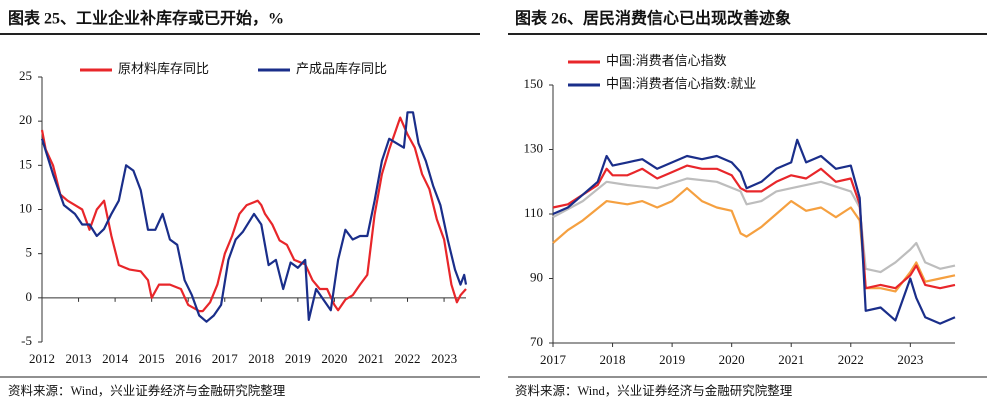 The height and width of the screenshot is (412, 987). I want to click on y-tick-label: -5, so click(26, 340).